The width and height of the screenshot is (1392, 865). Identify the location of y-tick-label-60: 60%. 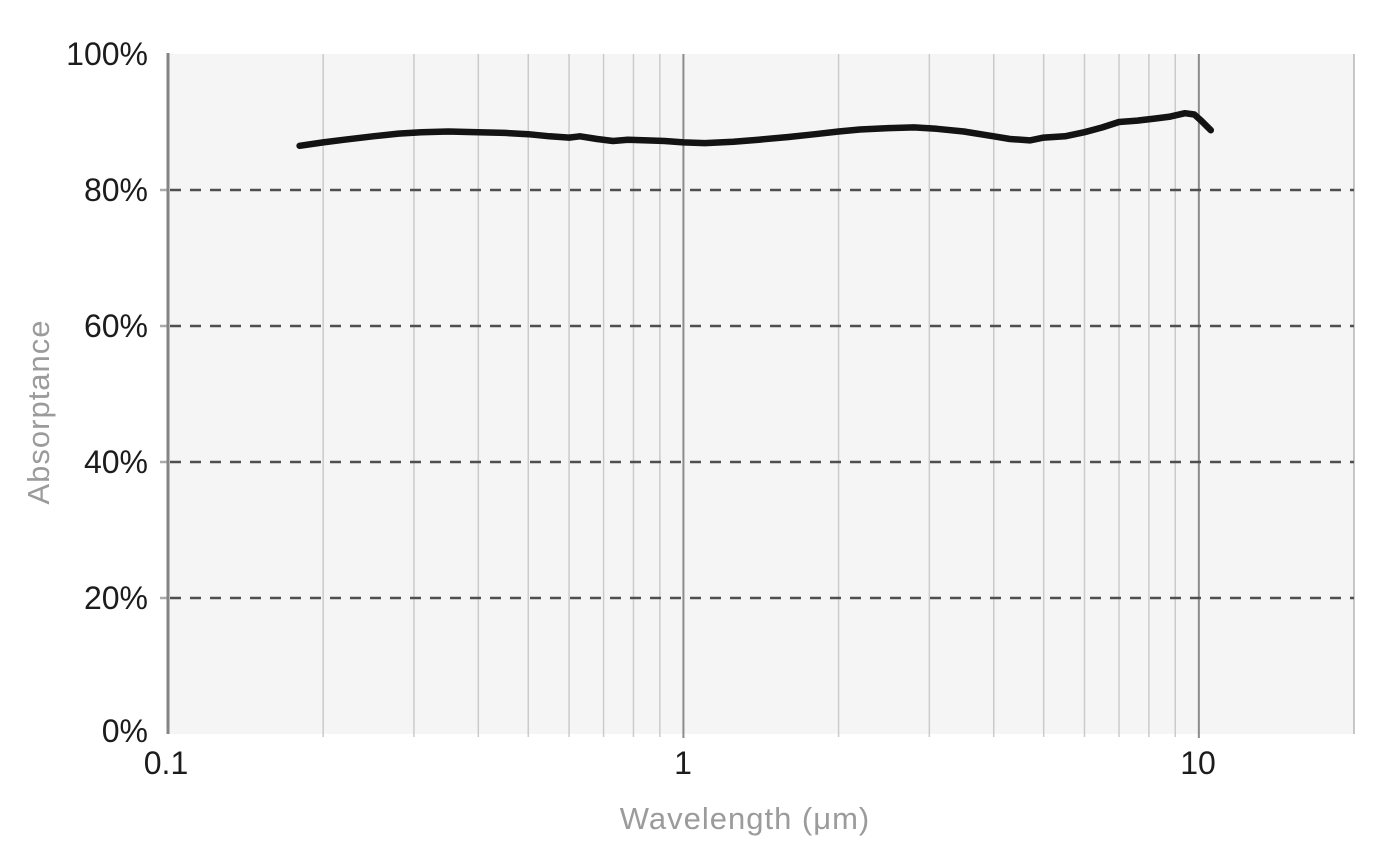
(115, 326).